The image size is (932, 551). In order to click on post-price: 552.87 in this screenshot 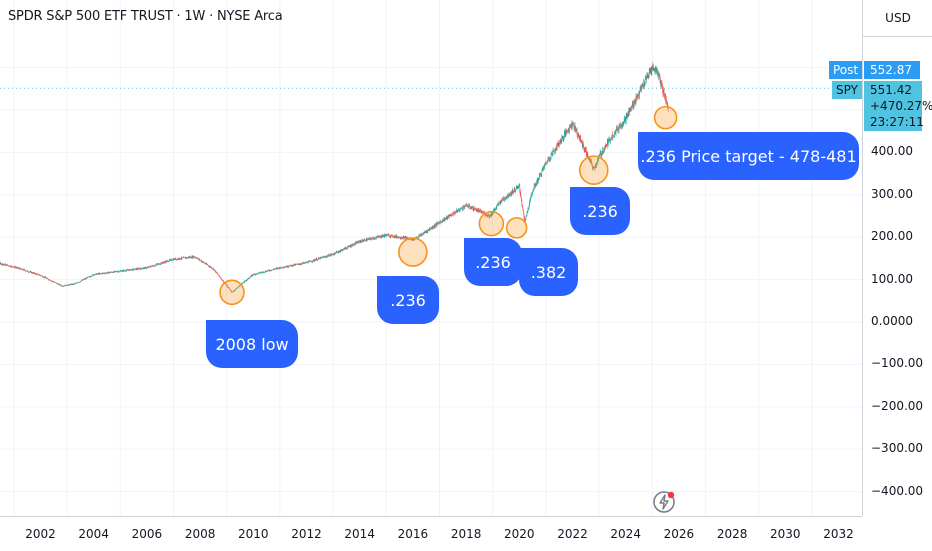, I will do `click(892, 70)`.